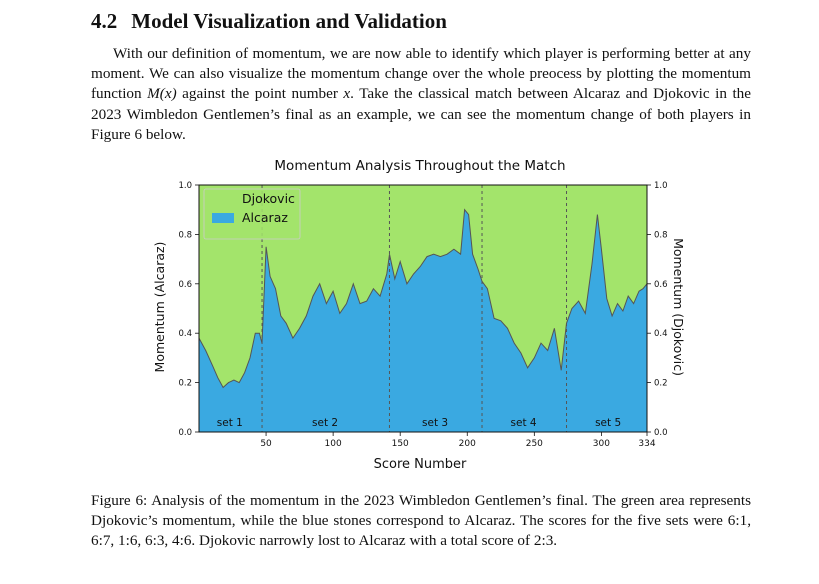  Describe the element at coordinates (661, 235) in the screenshot. I see `y-tick-label-right-1: 0.8` at that location.